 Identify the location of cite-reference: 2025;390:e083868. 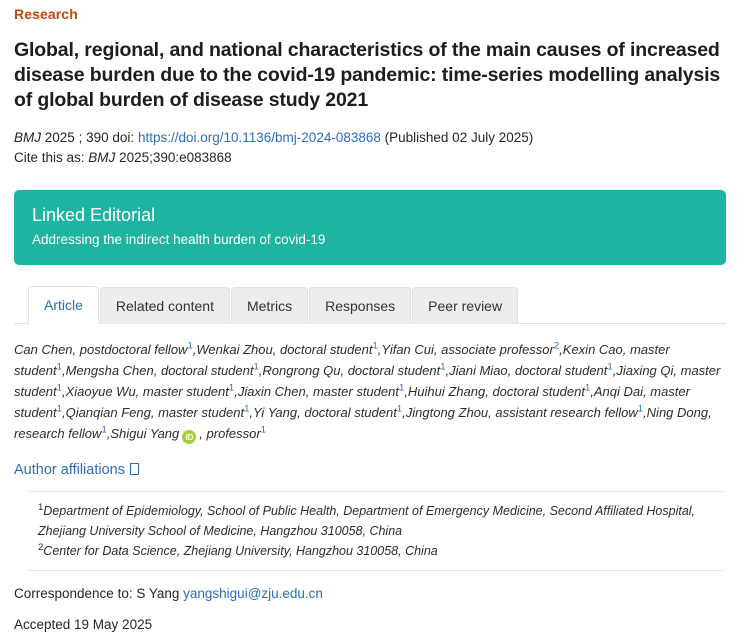
(175, 157).